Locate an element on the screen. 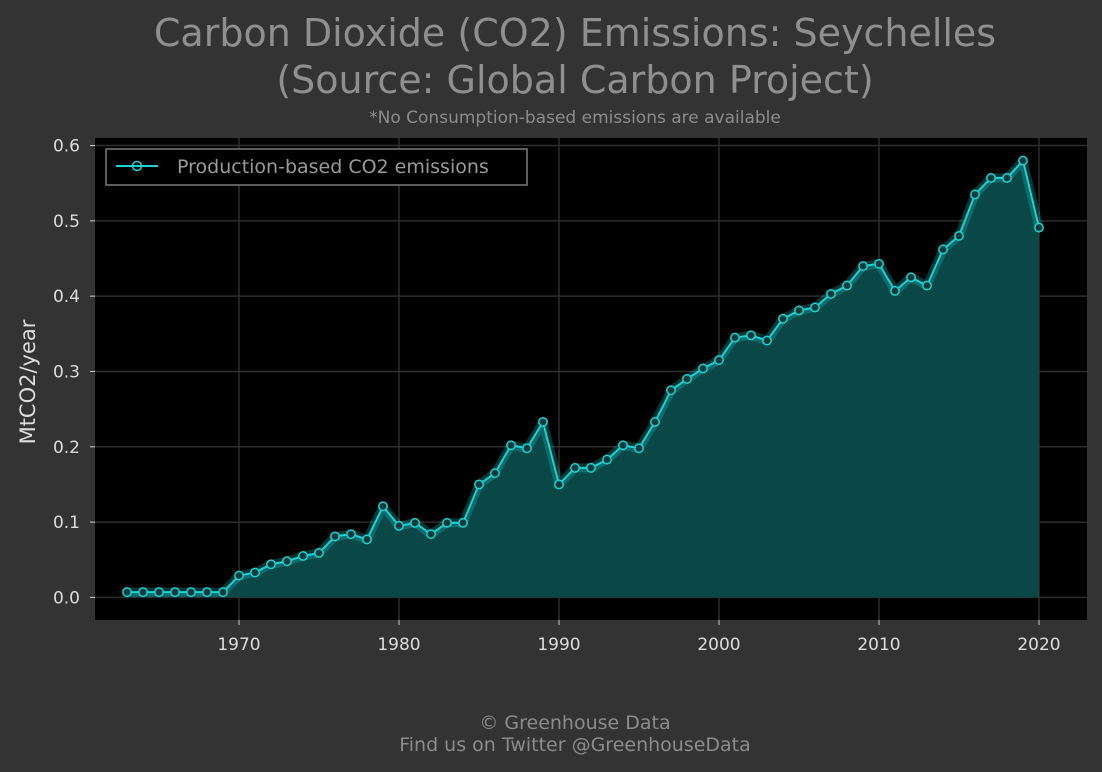 This screenshot has width=1102, height=772. y-tick-label: 0.3 is located at coordinates (66, 372).